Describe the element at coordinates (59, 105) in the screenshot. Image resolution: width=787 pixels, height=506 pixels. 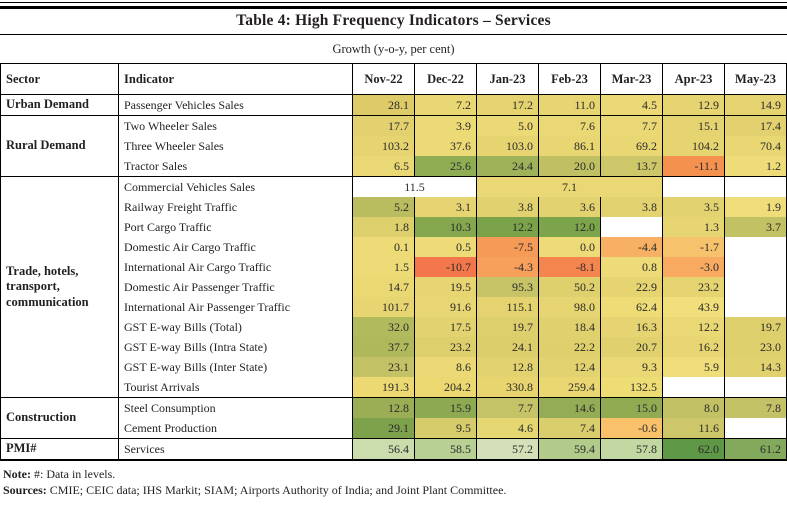
I see `sector-cell-urban-demand: Urban Demand` at that location.